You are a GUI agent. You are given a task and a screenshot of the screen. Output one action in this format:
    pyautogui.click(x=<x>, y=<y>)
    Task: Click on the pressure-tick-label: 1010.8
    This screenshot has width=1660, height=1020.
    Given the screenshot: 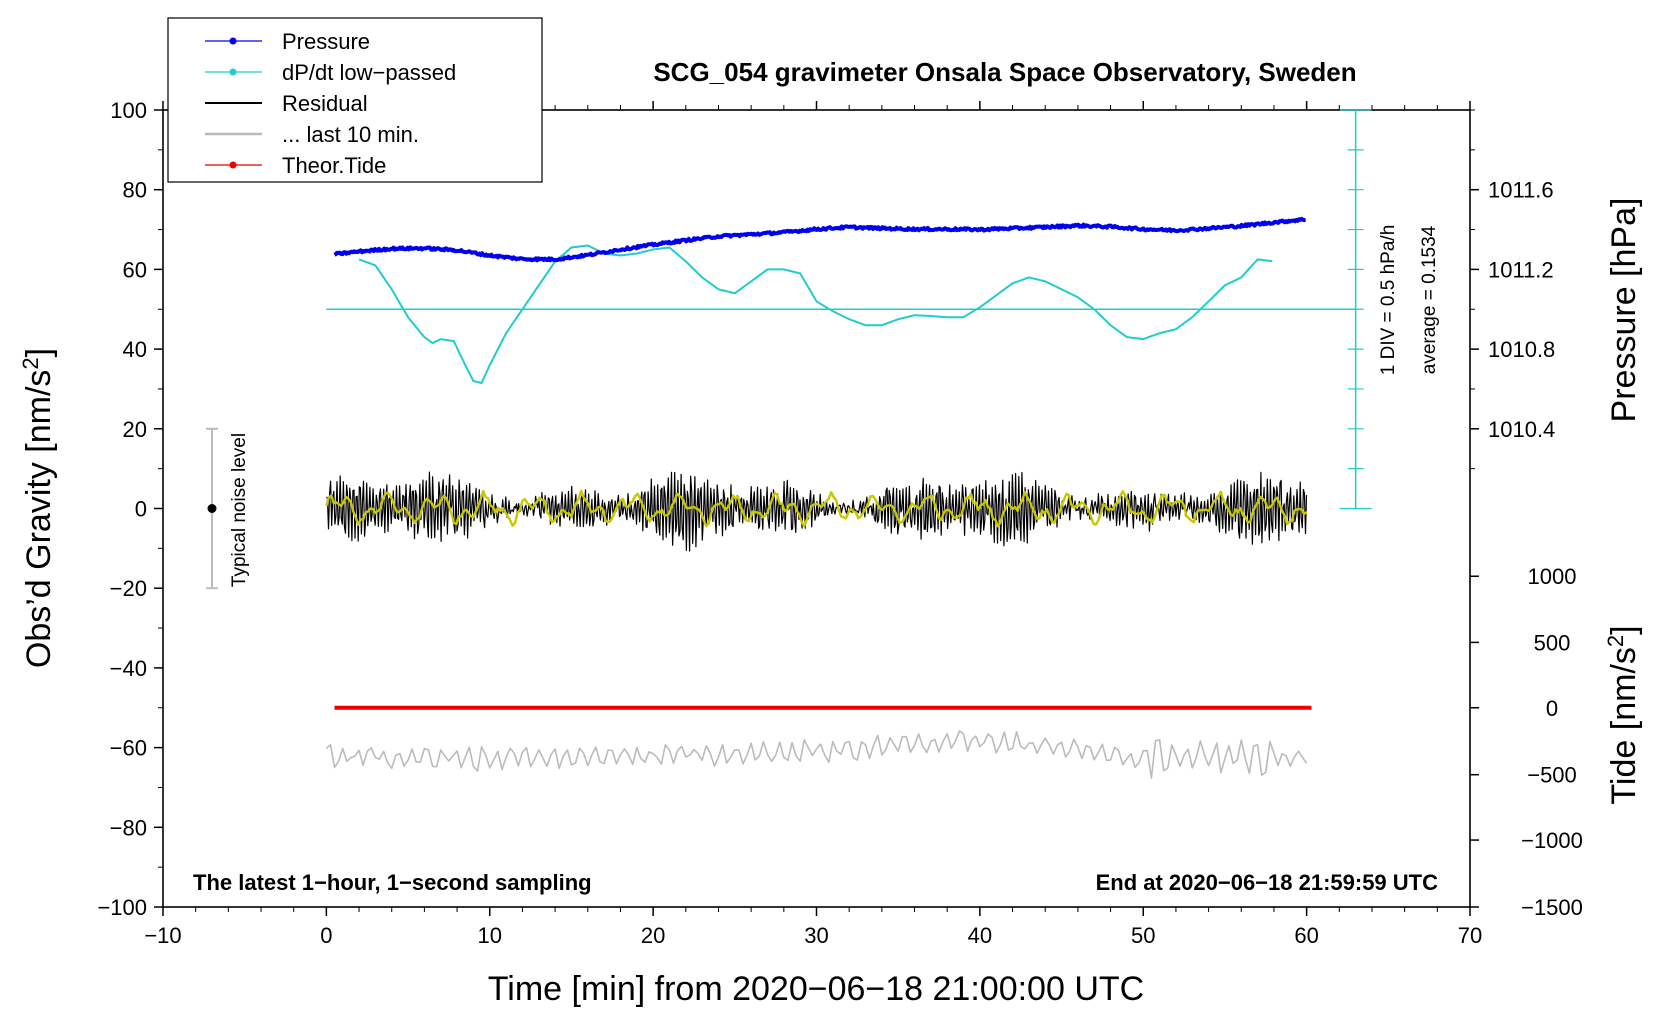 What is the action you would take?
    pyautogui.click(x=1521, y=349)
    